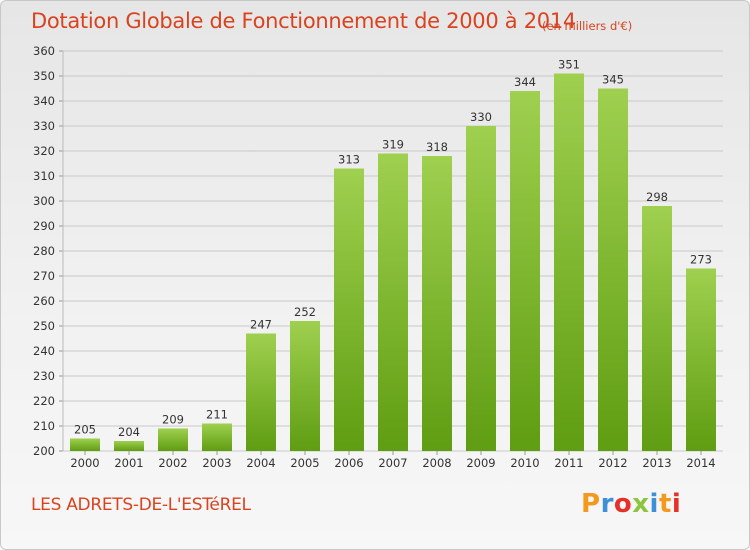 The width and height of the screenshot is (750, 550). I want to click on chart-unit: (en milliers d'€), so click(587, 26).